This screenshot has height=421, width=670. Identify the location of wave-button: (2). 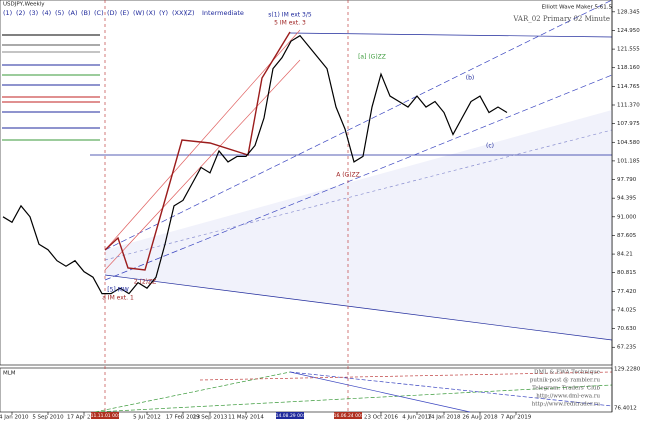
(20, 13).